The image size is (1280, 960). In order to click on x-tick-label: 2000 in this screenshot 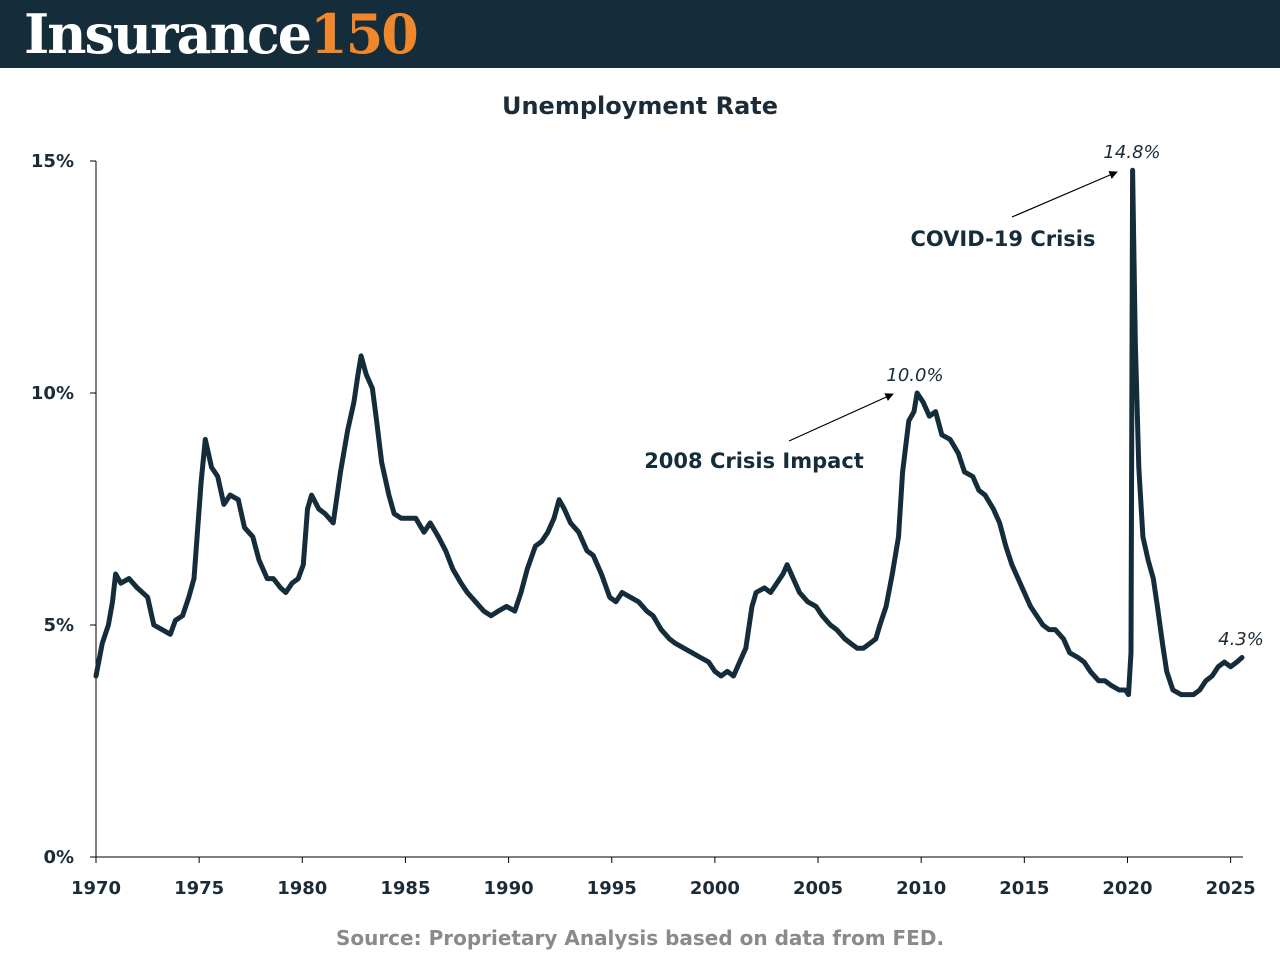, I will do `click(715, 888)`.